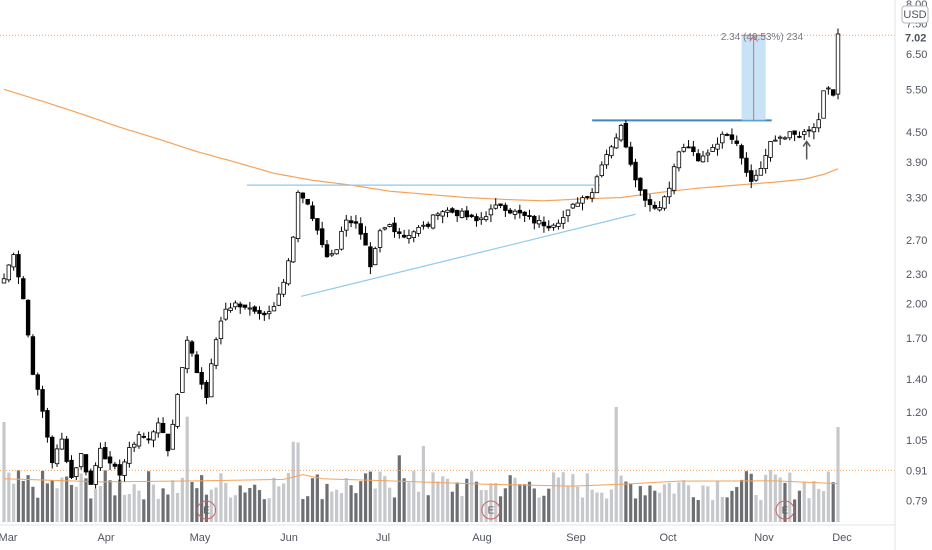 This screenshot has width=932, height=550. I want to click on time-axis: Mar Apr May Jun Jul Aug Sep Oct Nov Dec, so click(426, 538).